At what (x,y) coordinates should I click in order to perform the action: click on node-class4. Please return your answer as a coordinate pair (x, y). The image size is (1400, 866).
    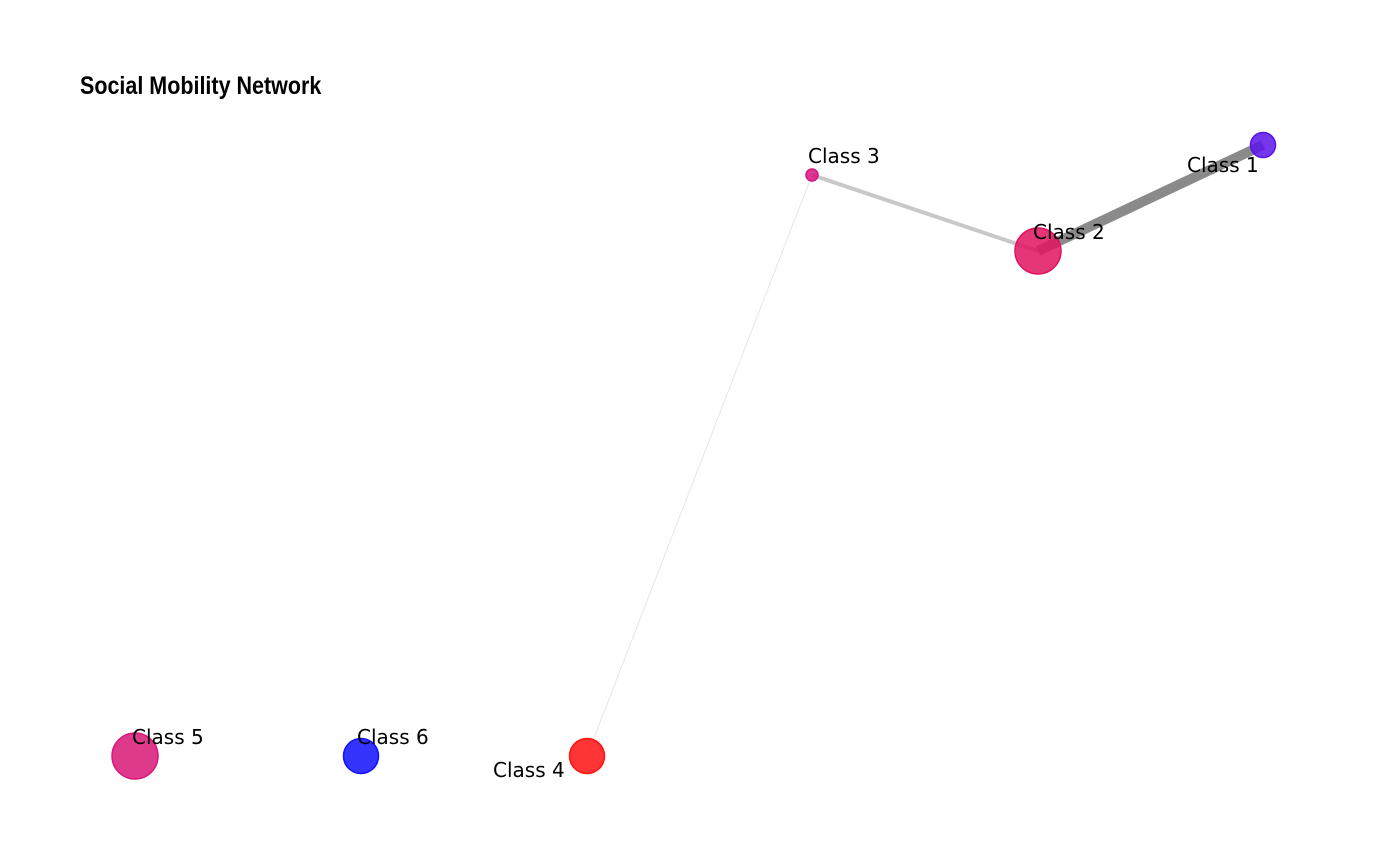
    Looking at the image, I should click on (587, 756).